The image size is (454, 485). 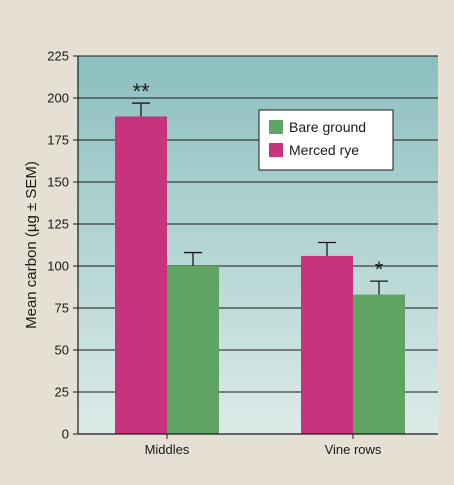 What do you see at coordinates (58, 245) in the screenshot?
I see `y-tick-labels: 0 25 50 75 100 125 150 175 200 225` at bounding box center [58, 245].